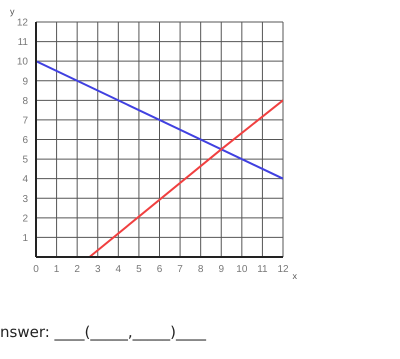  What do you see at coordinates (25, 238) in the screenshot?
I see `y-tick-label: 1` at bounding box center [25, 238].